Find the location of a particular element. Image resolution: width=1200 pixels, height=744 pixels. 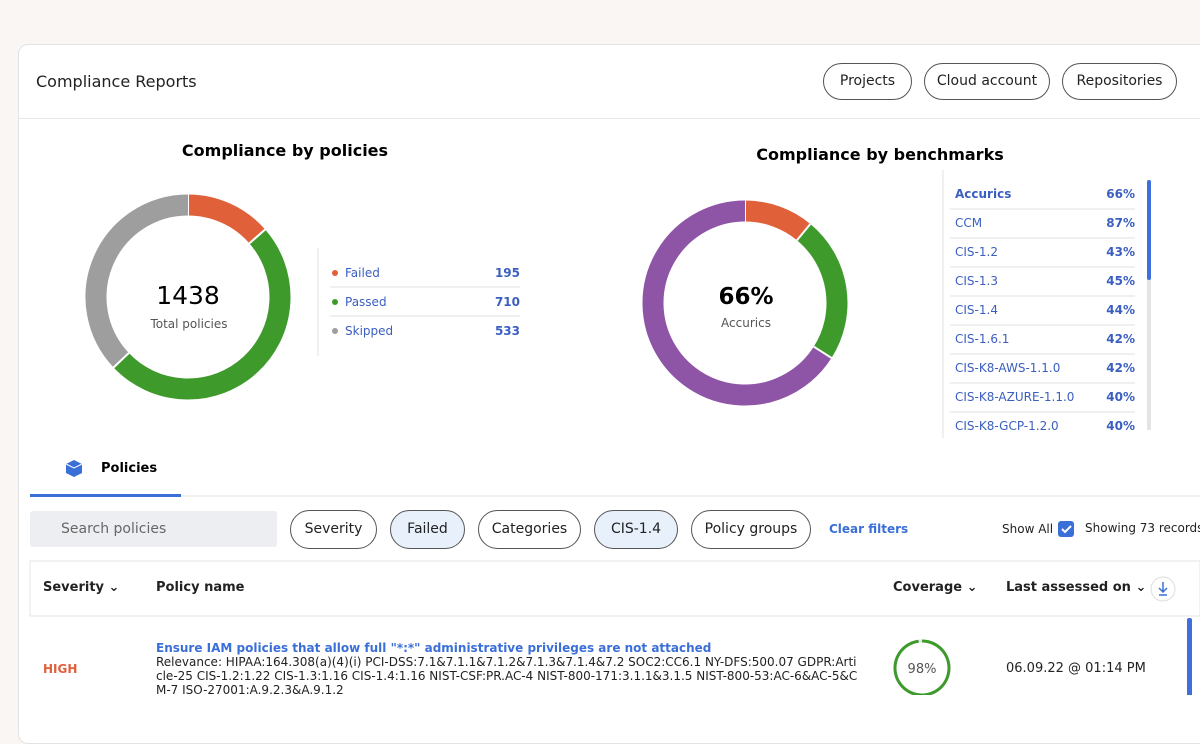

filter-chip: Categories is located at coordinates (529, 529).